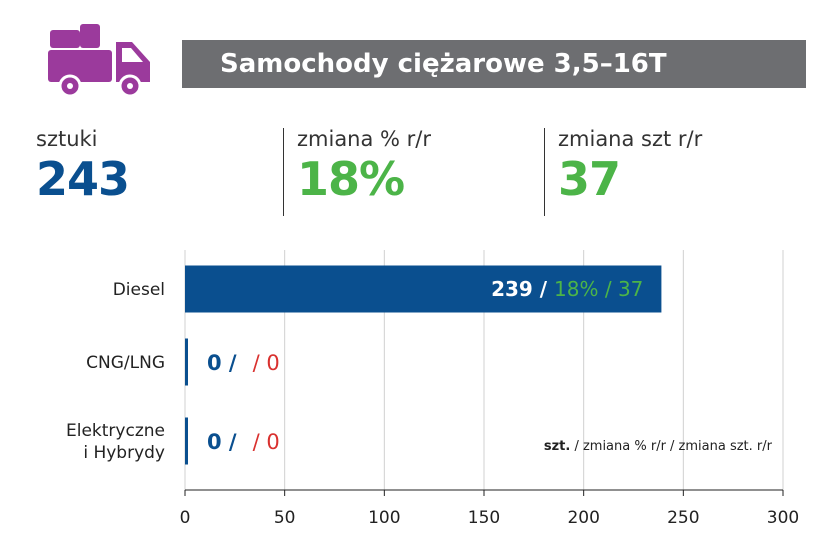 This screenshot has height=534, width=828. I want to click on kpi-percent-change-value: 18%, so click(351, 179).